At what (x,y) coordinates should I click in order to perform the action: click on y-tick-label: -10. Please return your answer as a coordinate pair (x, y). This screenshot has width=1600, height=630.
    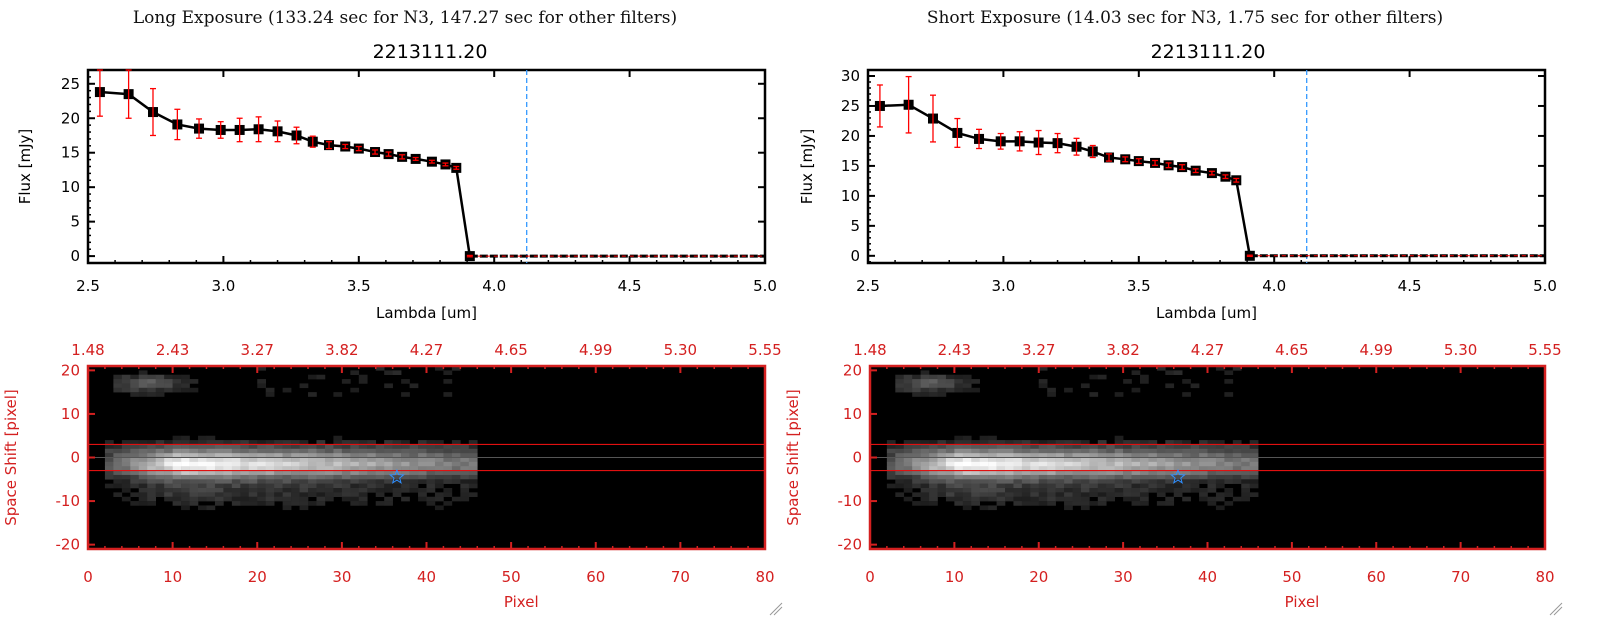
    Looking at the image, I should click on (68, 501).